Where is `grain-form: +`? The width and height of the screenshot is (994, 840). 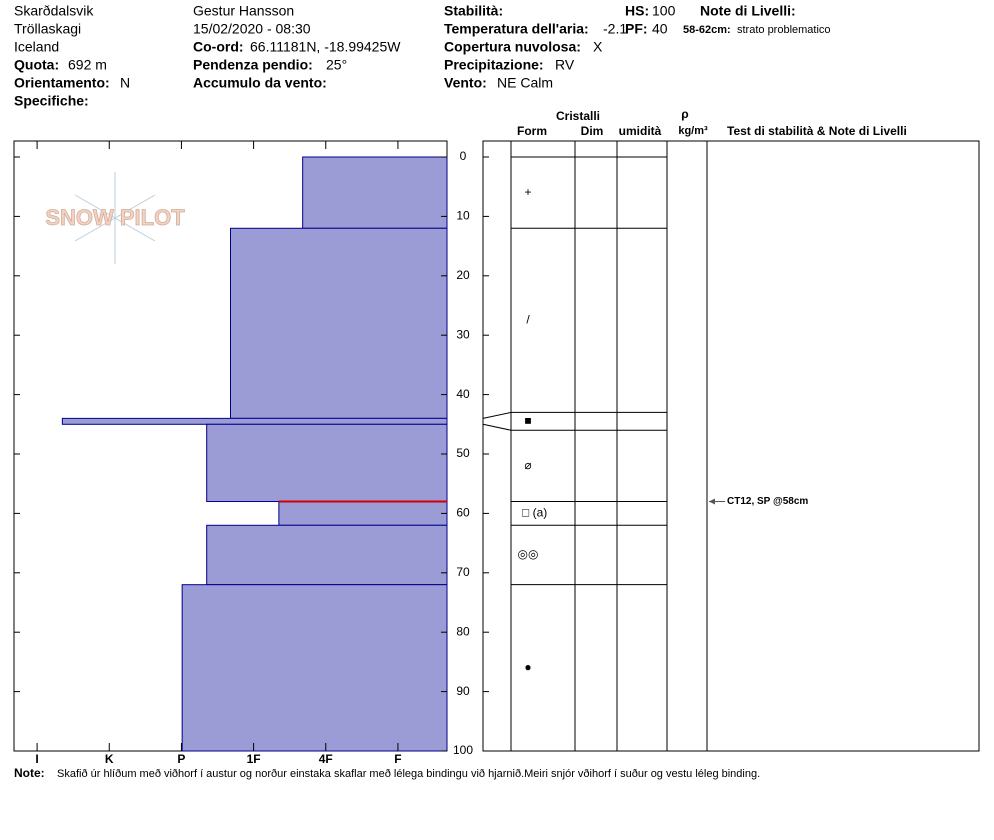 grain-form: + is located at coordinates (527, 192).